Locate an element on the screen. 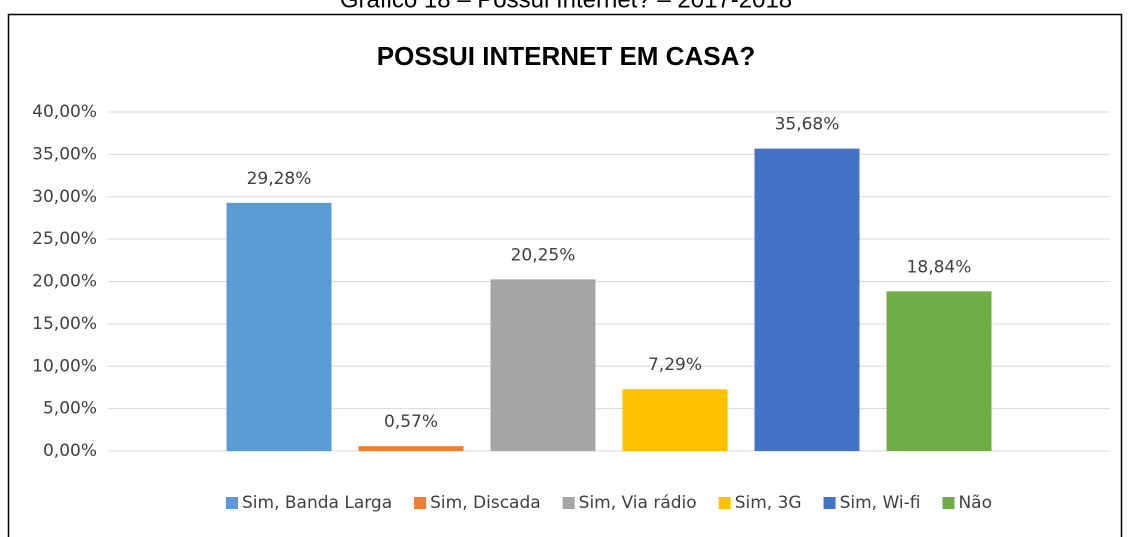  y-tick-label: 10,00% is located at coordinates (64, 366).